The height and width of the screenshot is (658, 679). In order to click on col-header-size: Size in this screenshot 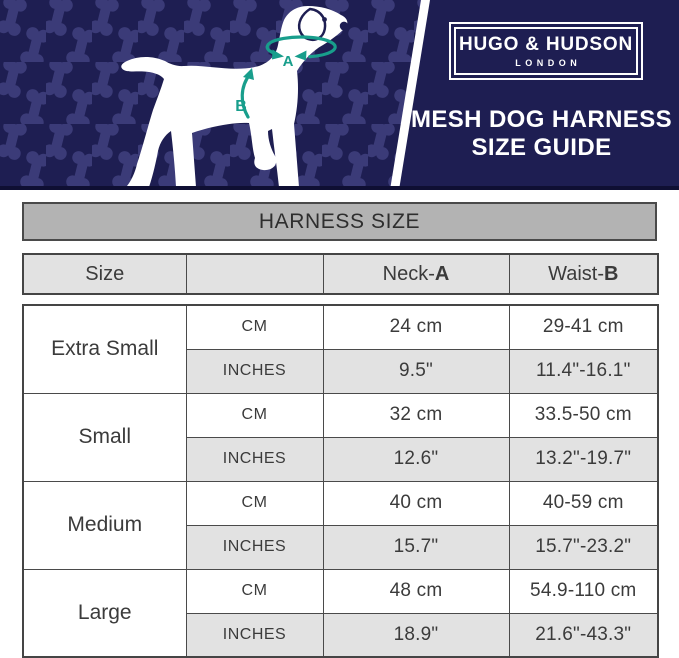, I will do `click(104, 274)`.